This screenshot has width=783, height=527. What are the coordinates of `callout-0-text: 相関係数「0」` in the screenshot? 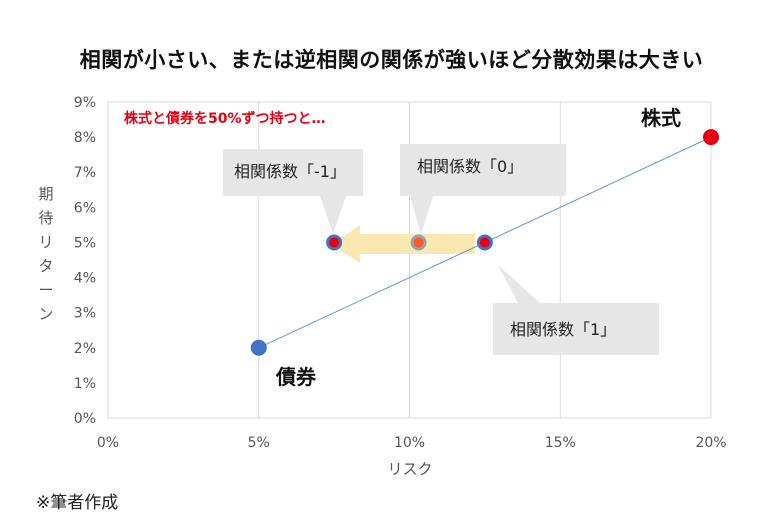 It's located at (470, 166).